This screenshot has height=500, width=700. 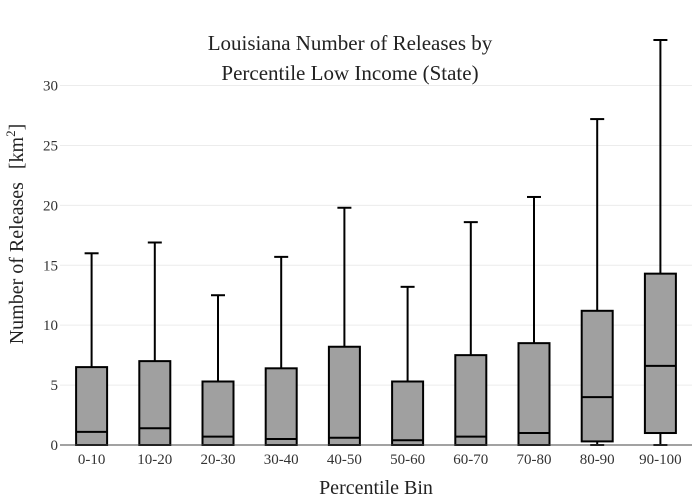 I want to click on y-axis-unit-close: ], so click(x=17, y=127).